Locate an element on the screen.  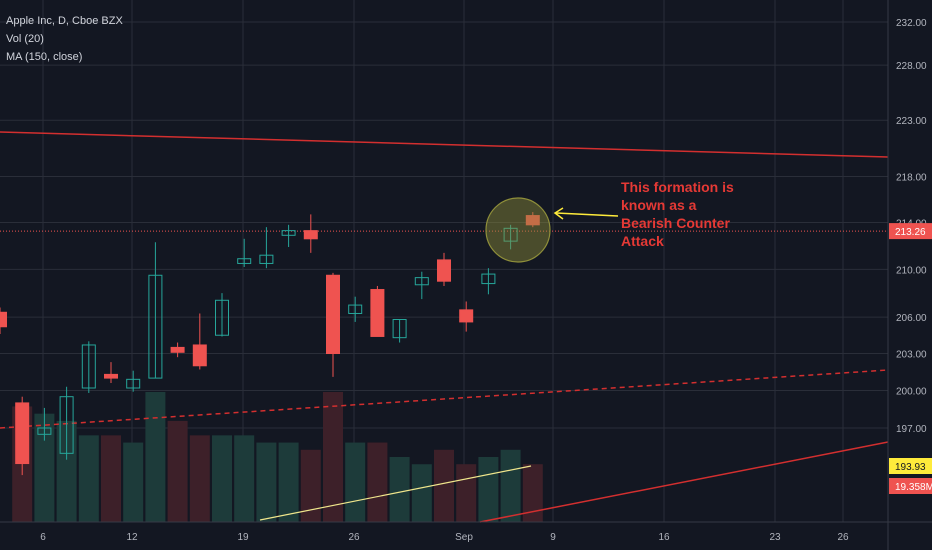
volume-value-badge: 19.358M is located at coordinates (913, 487).